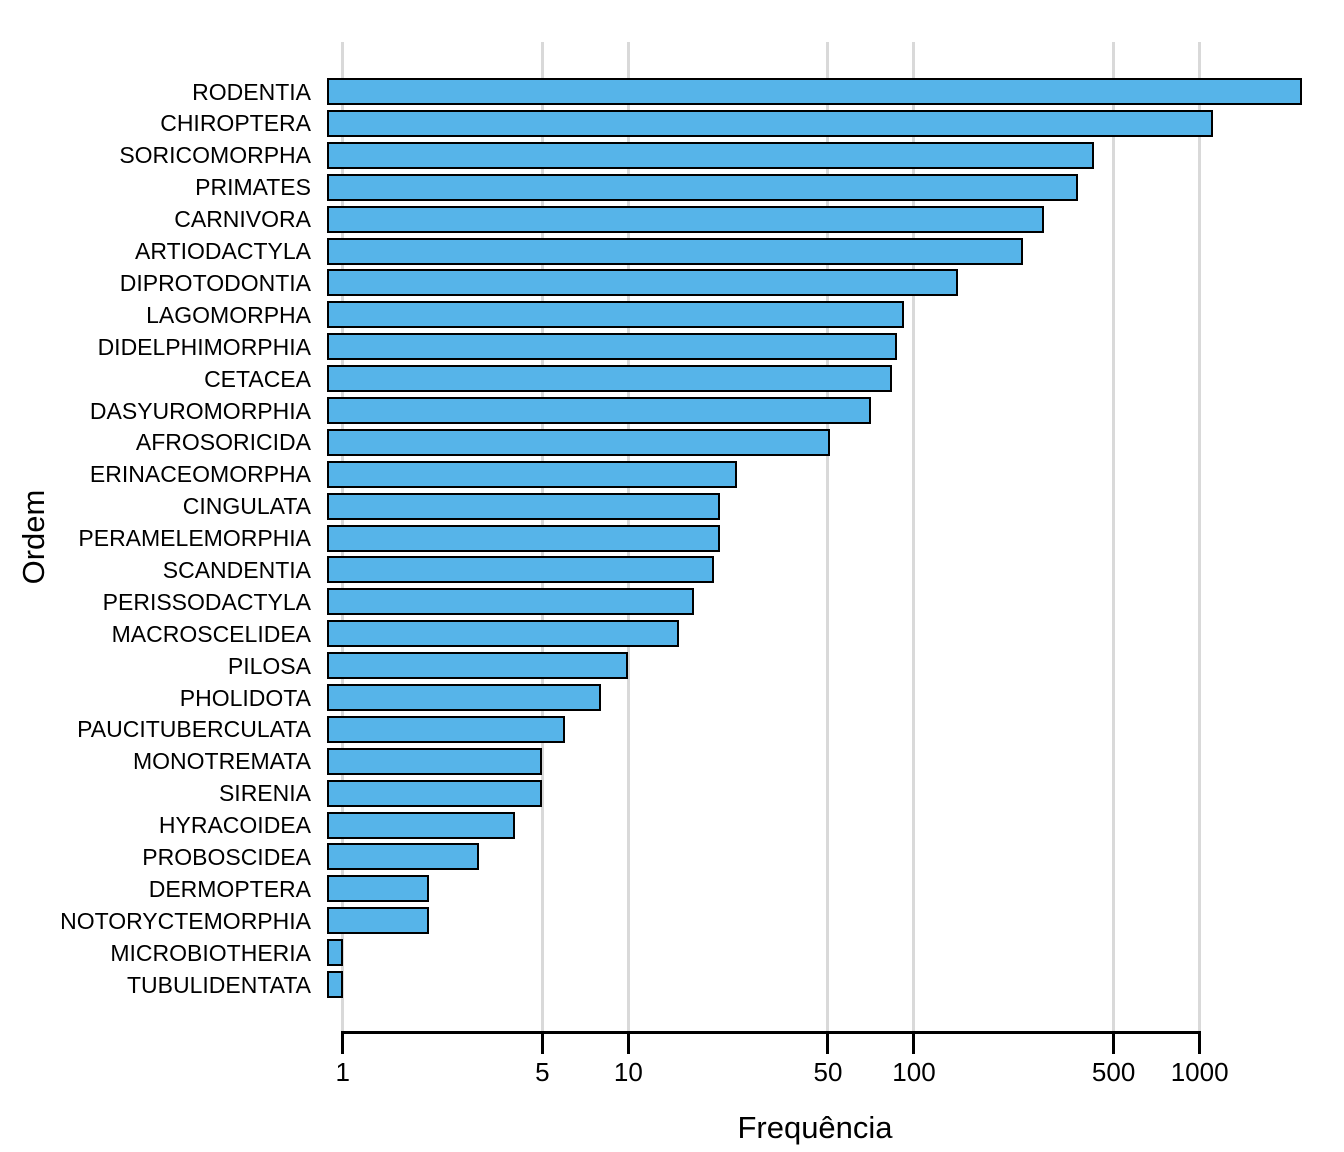 The image size is (1344, 1152). Describe the element at coordinates (771, 1032) in the screenshot. I see `x-axis-line` at that location.